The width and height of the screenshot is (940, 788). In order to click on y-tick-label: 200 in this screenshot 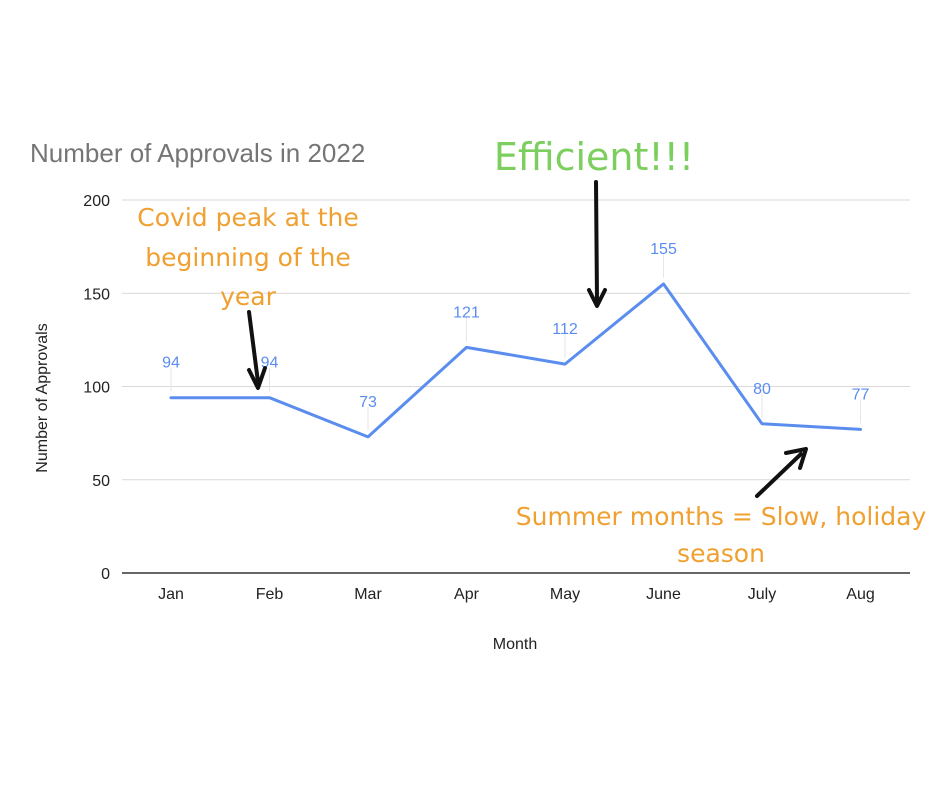, I will do `click(96, 201)`.